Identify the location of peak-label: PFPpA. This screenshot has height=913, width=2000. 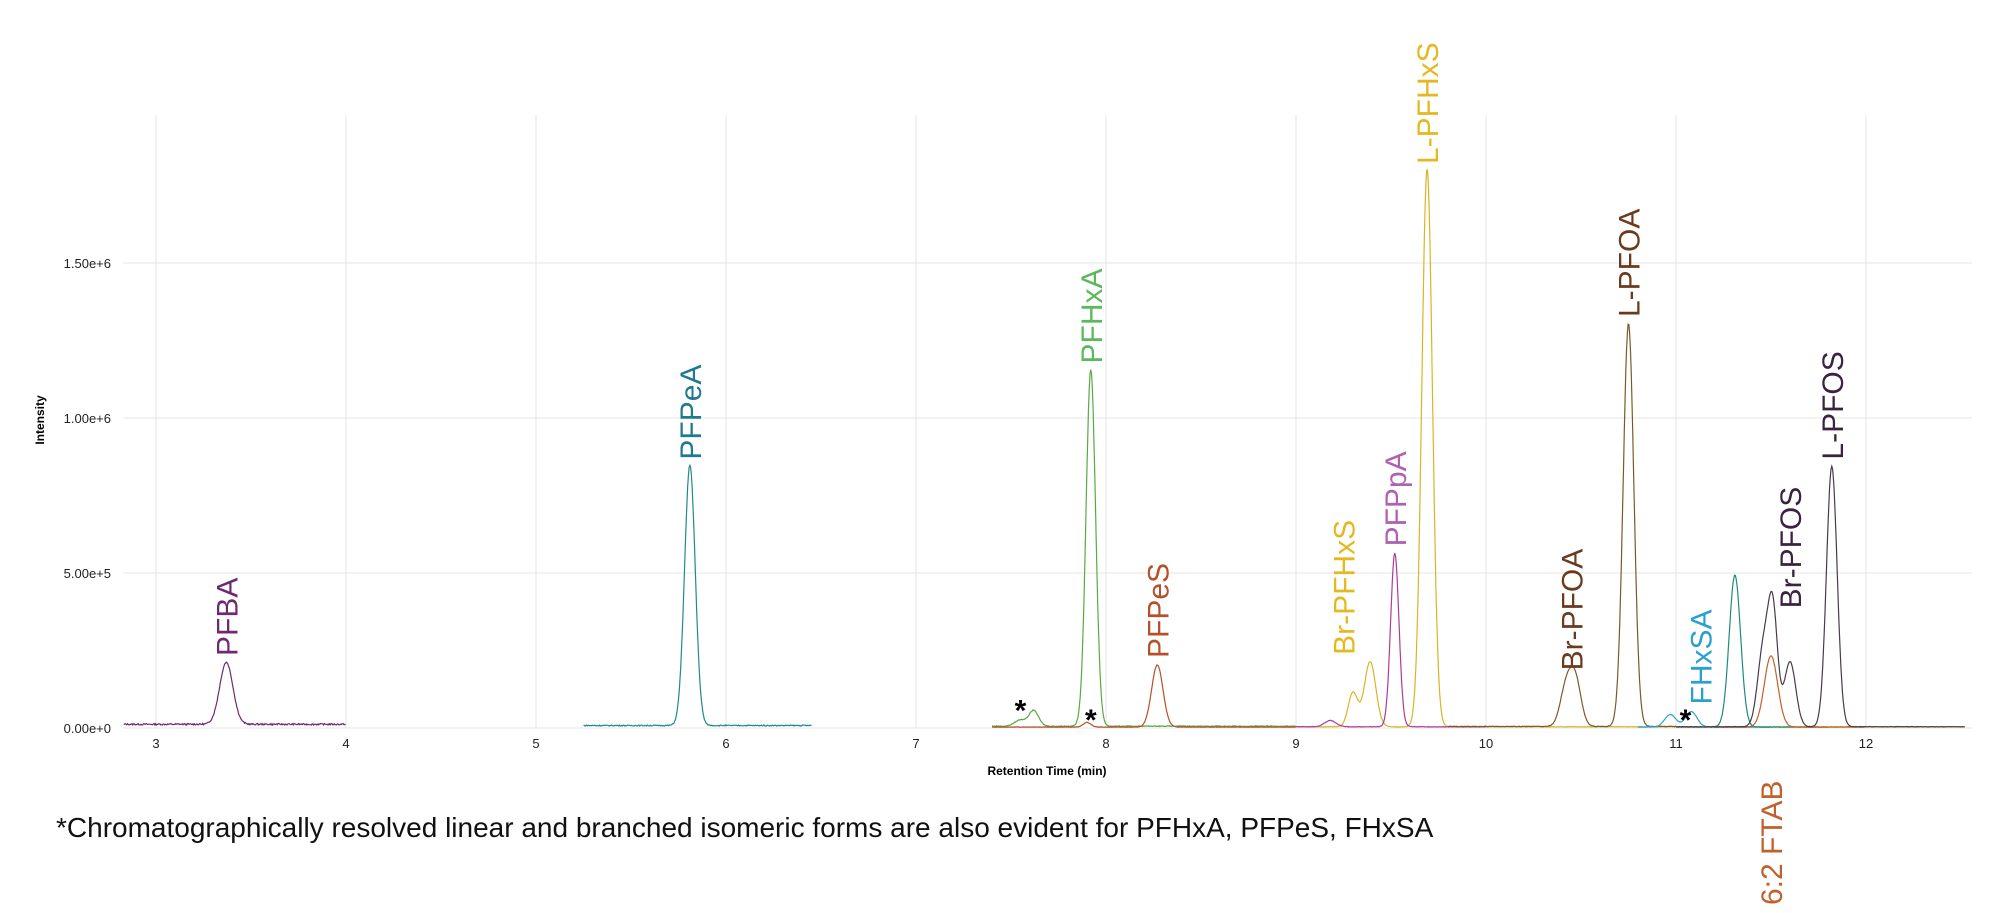
(1396, 498).